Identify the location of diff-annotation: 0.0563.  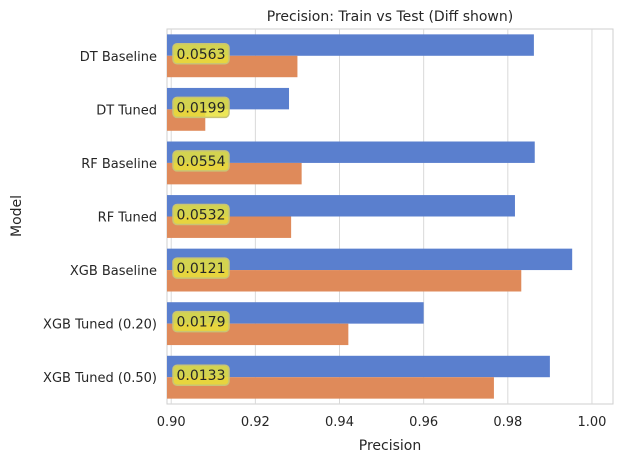
(201, 54).